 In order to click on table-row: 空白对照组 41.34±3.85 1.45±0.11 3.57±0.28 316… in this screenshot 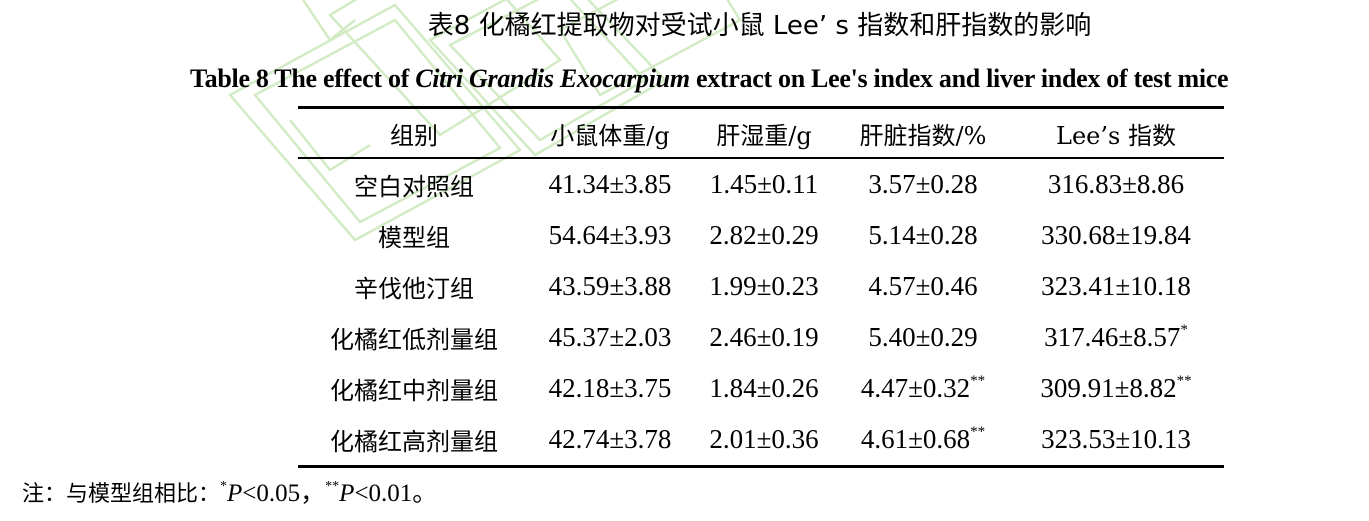, I will do `click(761, 184)`.